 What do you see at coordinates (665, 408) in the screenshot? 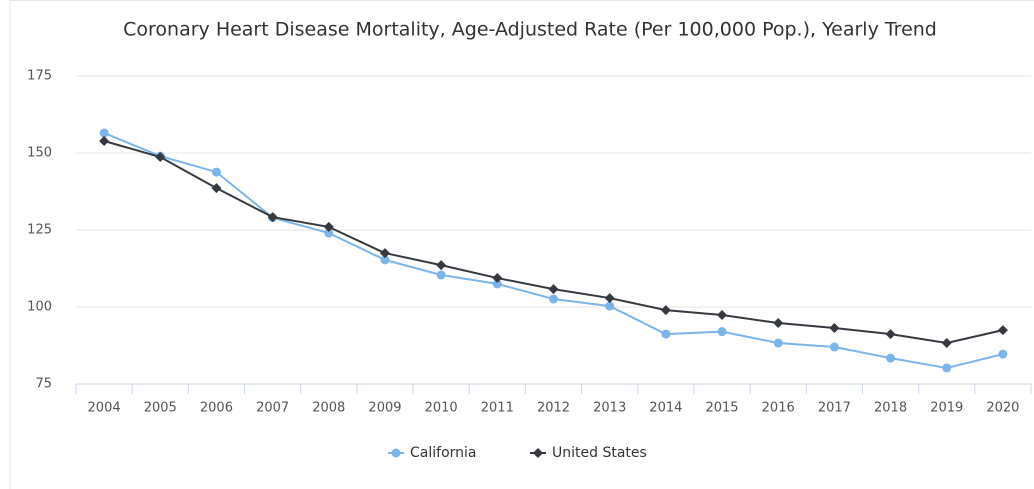
I see `x-tick-label: 2014` at bounding box center [665, 408].